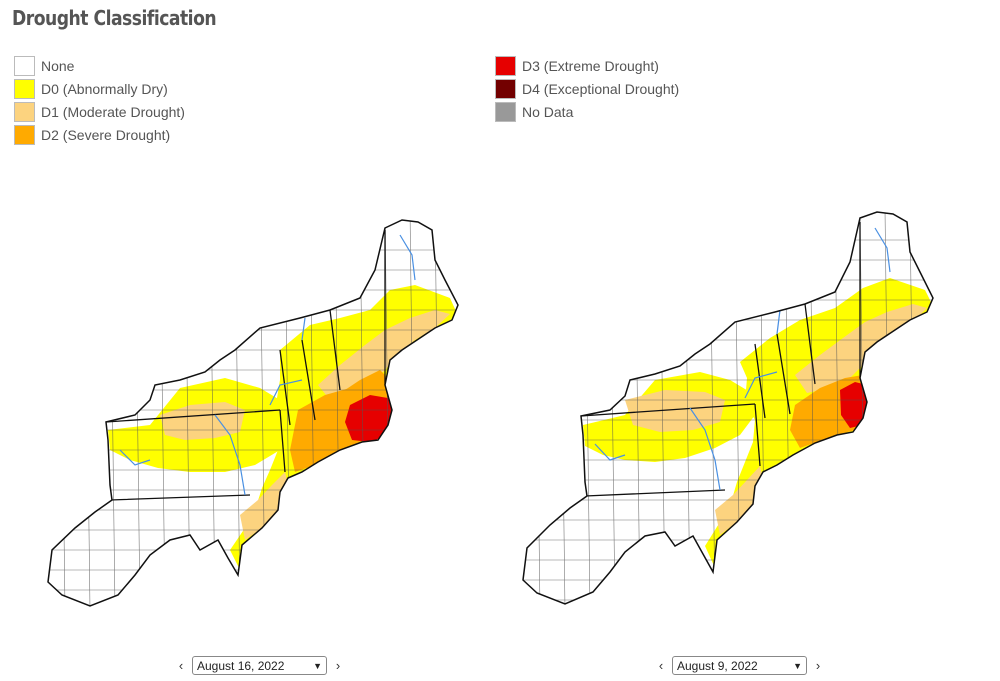 The width and height of the screenshot is (1000, 681). What do you see at coordinates (717, 665) in the screenshot?
I see `date-select-value: August 9, 2022` at bounding box center [717, 665].